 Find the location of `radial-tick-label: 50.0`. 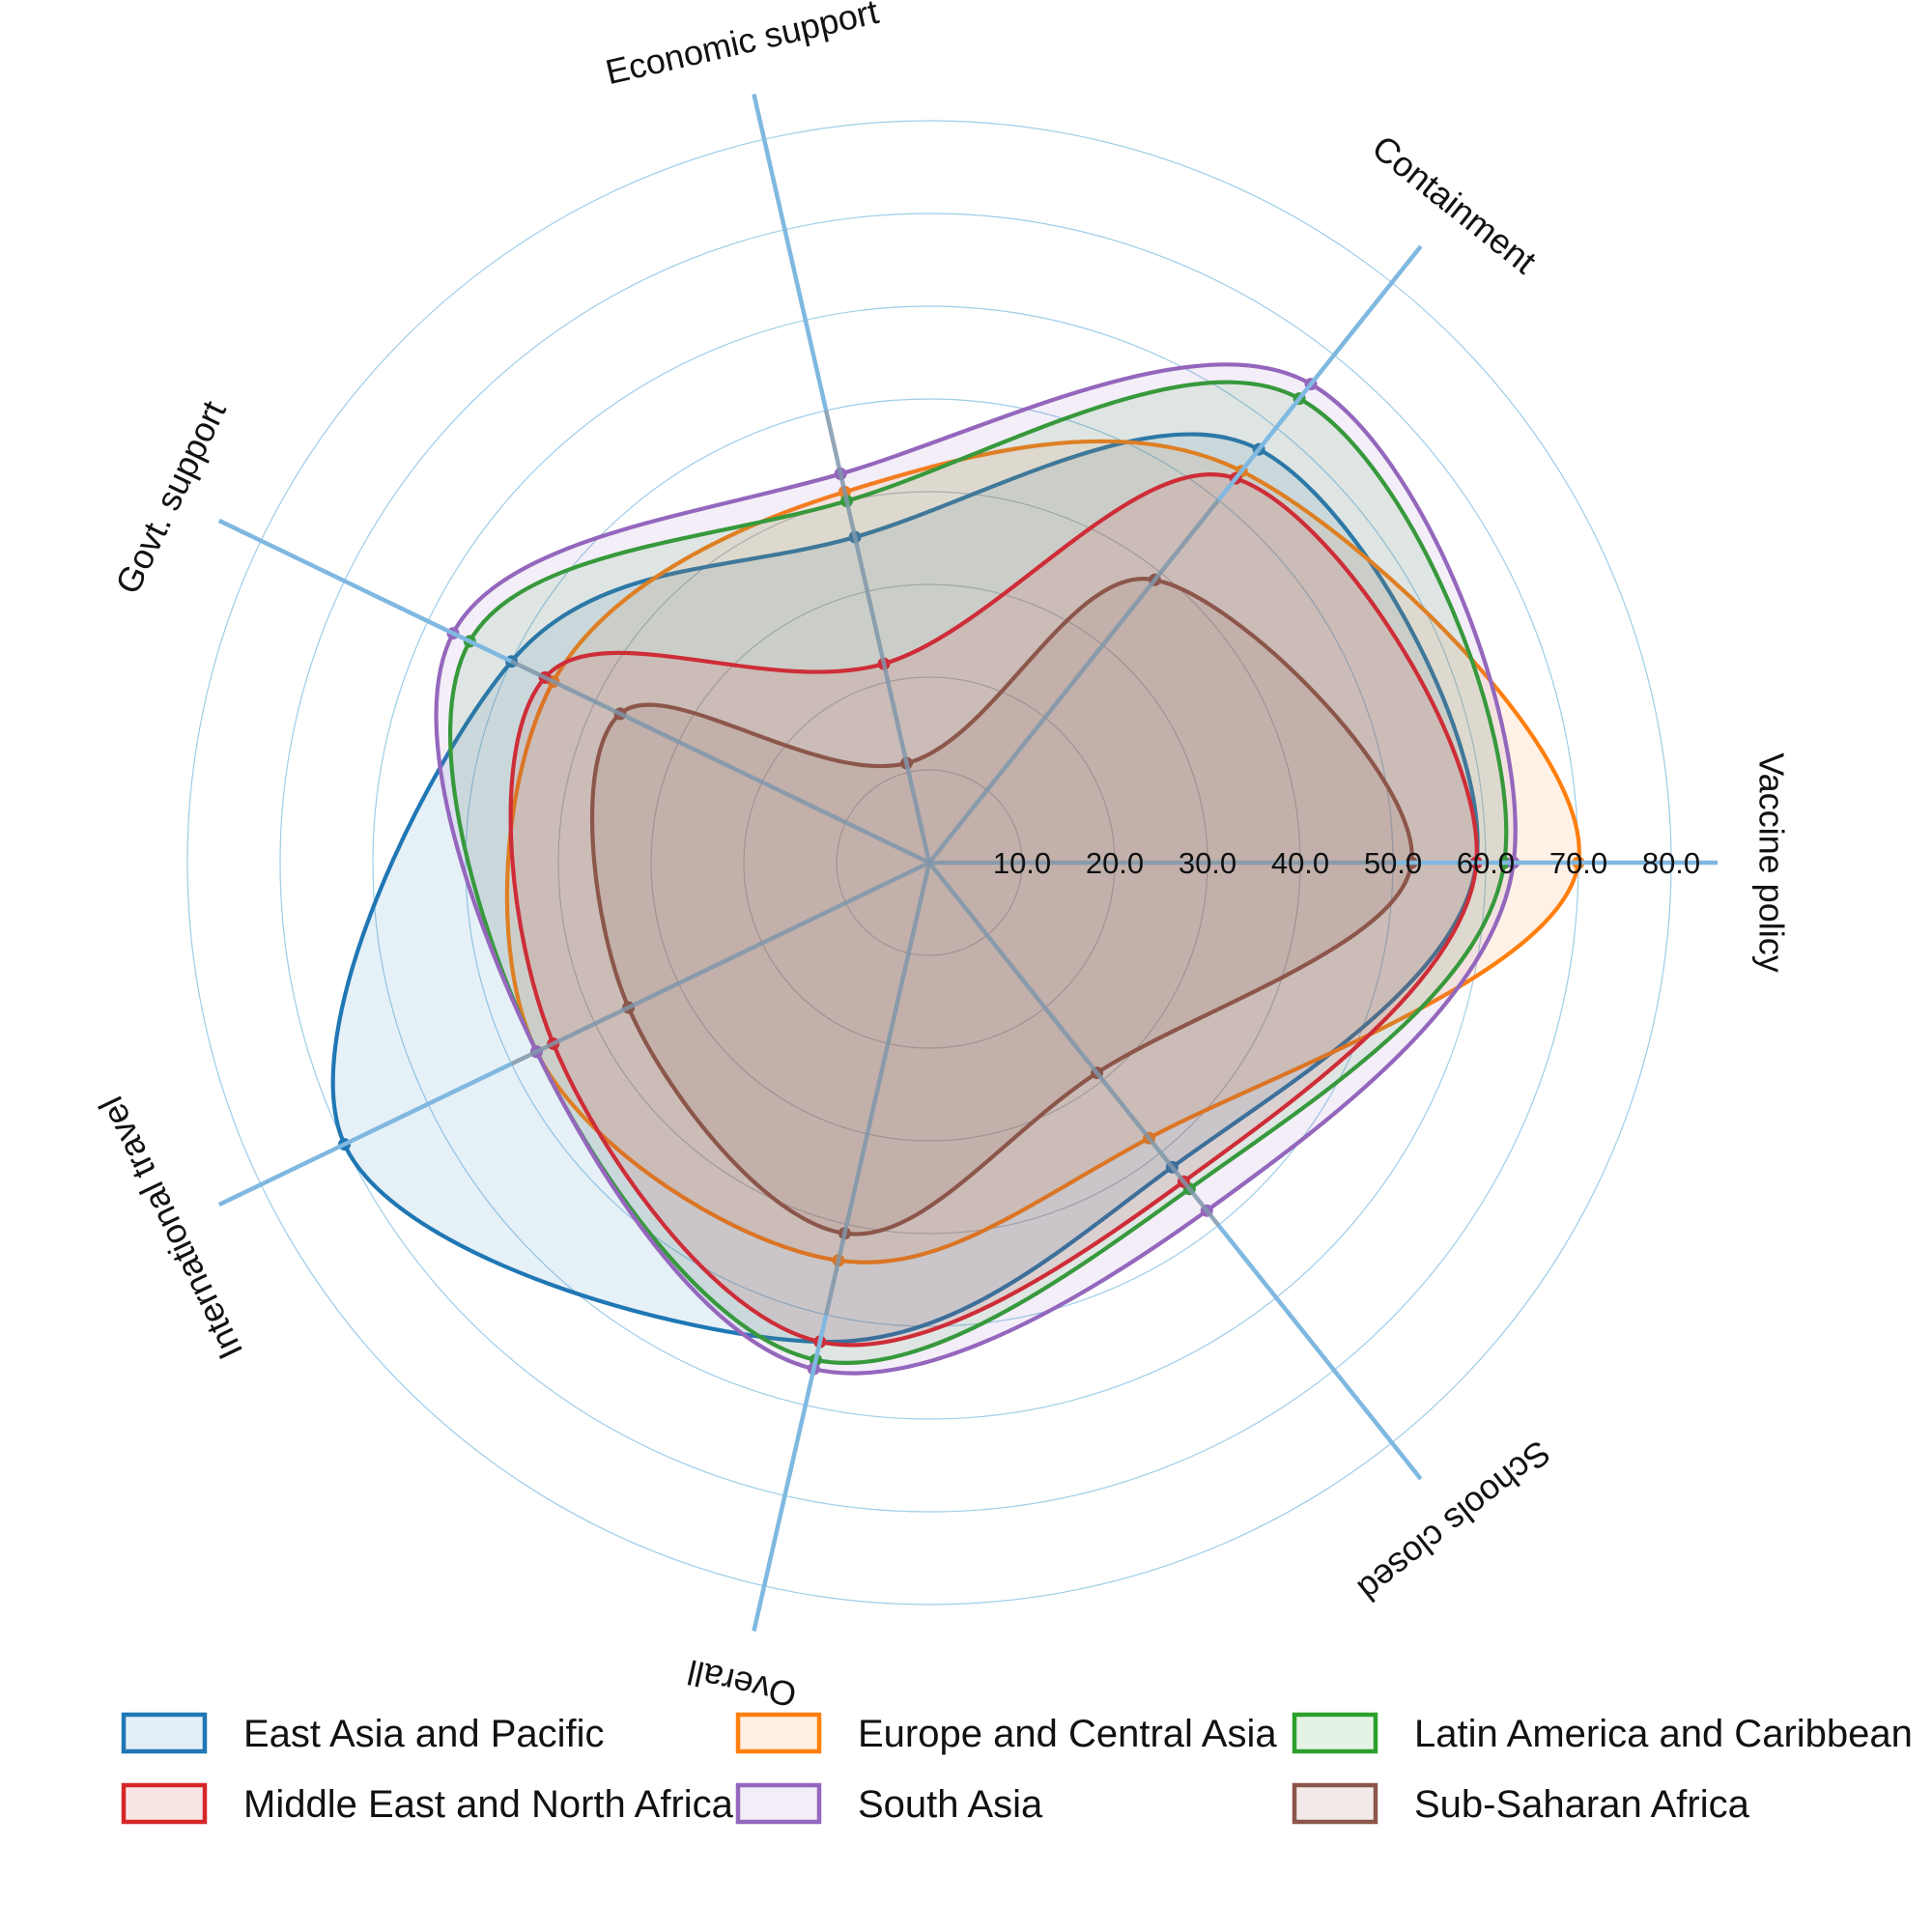

radial-tick-label: 50.0 is located at coordinates (1393, 863).